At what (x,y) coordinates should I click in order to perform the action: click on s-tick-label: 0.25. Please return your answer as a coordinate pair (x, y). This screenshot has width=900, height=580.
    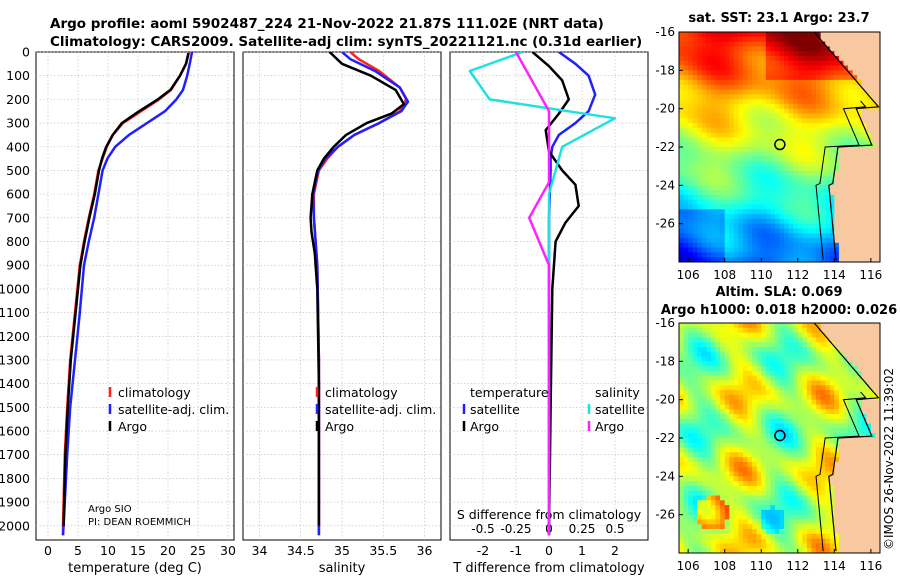
    Looking at the image, I should click on (582, 529).